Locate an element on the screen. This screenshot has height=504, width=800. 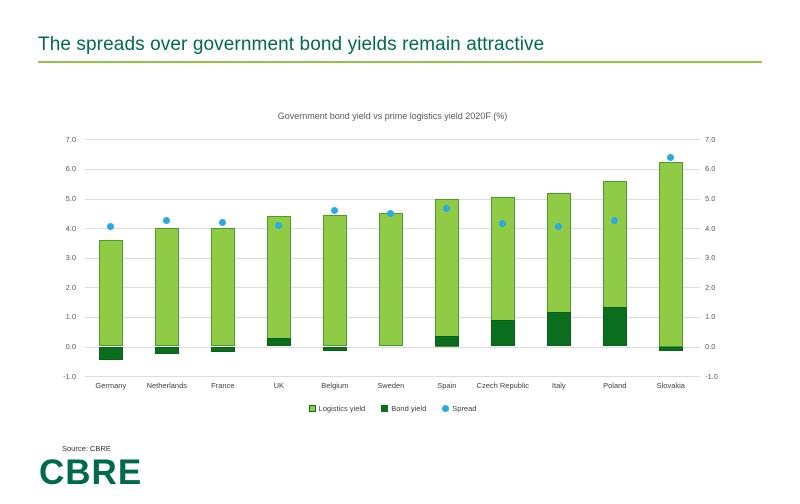
x-axis-category-label: Belgium is located at coordinates (335, 385).